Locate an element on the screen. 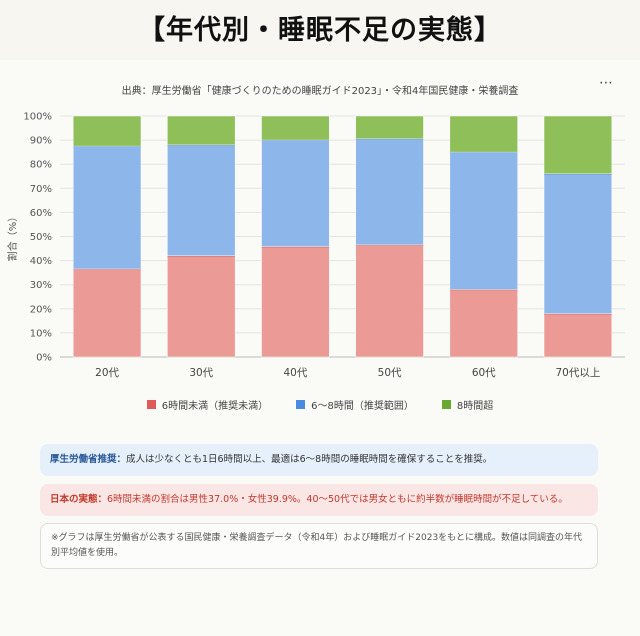  legend-swatch-under6 is located at coordinates (151, 404).